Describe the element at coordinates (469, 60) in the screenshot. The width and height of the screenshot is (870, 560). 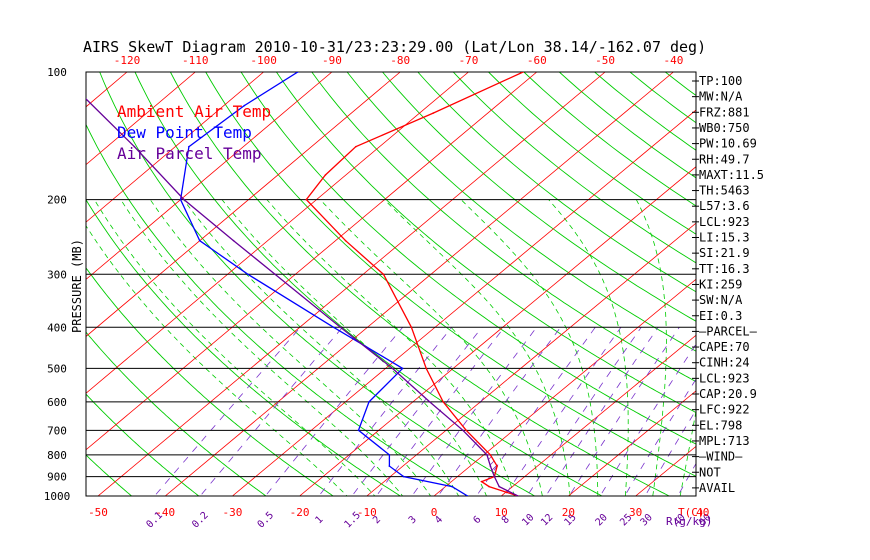
I see `temp-tick-top--70: -70` at that location.